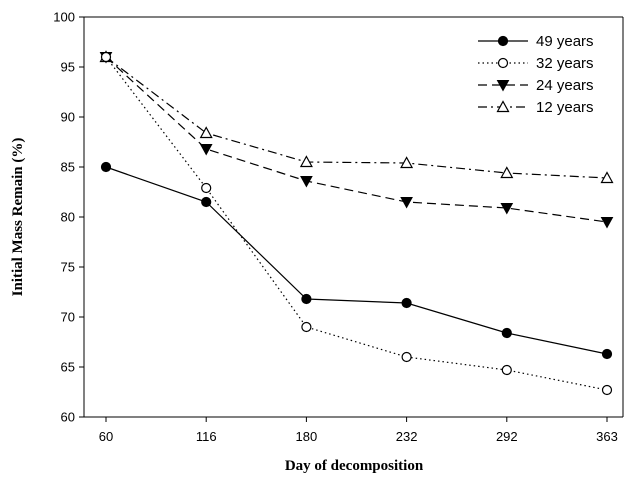 The width and height of the screenshot is (627, 483). What do you see at coordinates (64, 17) in the screenshot?
I see `y-tick-label: 100` at bounding box center [64, 17].